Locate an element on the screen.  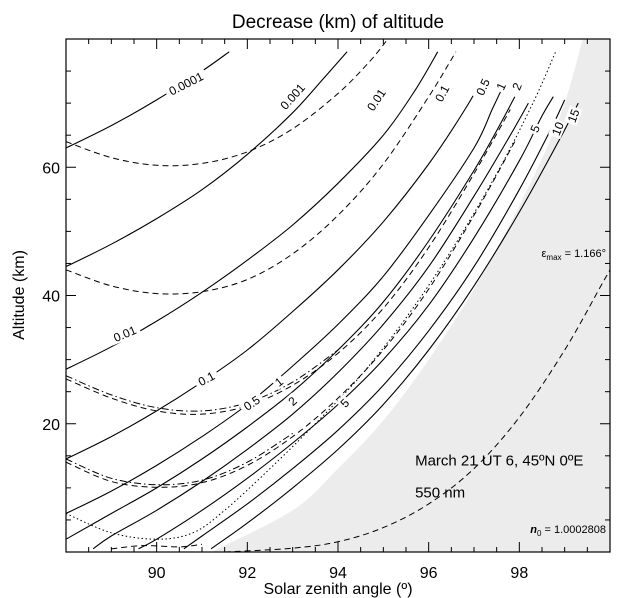
x-tick-label: 90 is located at coordinates (157, 573).